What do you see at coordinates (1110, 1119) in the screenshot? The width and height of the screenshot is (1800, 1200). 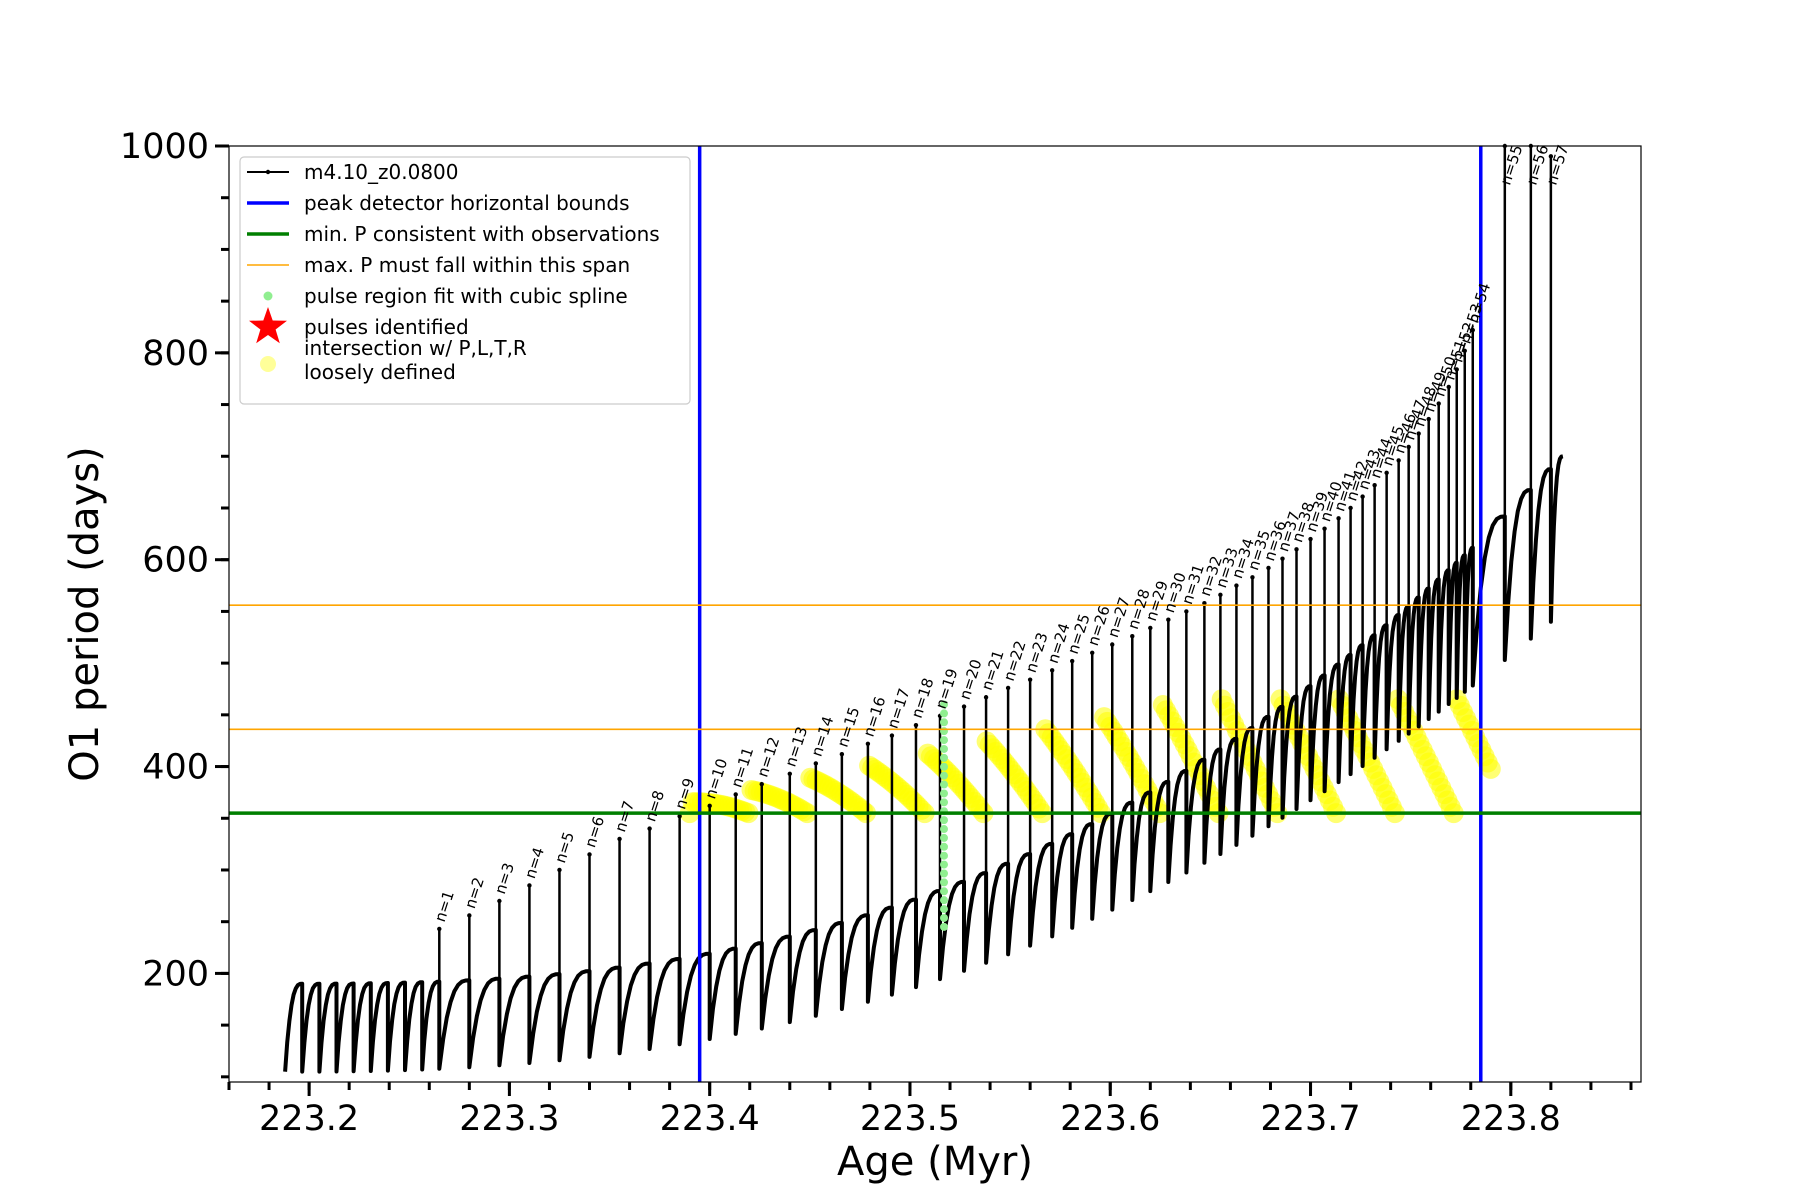 I see `x-tick-label: 223.6` at bounding box center [1110, 1119].